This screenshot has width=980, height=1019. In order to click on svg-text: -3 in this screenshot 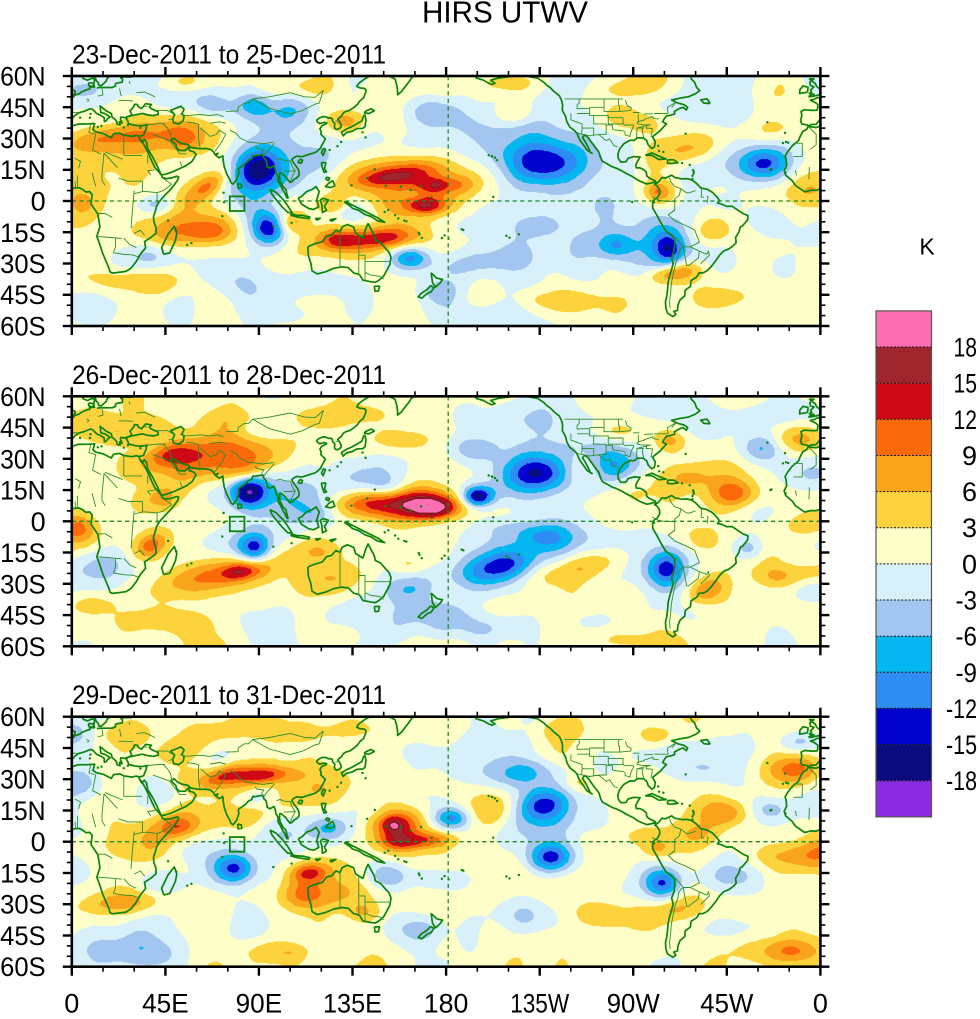, I will do `click(967, 601)`.